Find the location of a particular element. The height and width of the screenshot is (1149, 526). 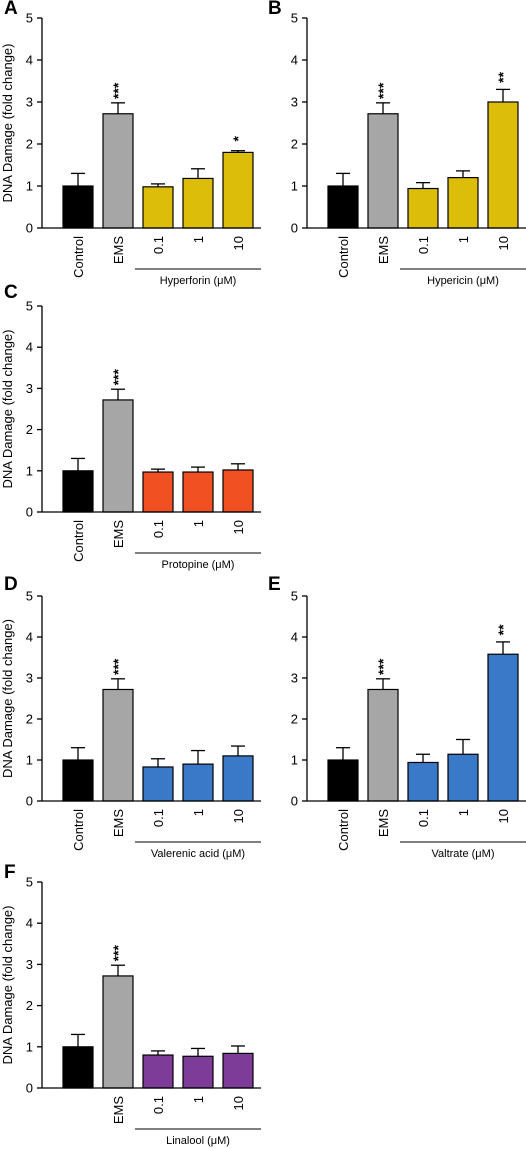

panel-letter: E is located at coordinates (274, 584).